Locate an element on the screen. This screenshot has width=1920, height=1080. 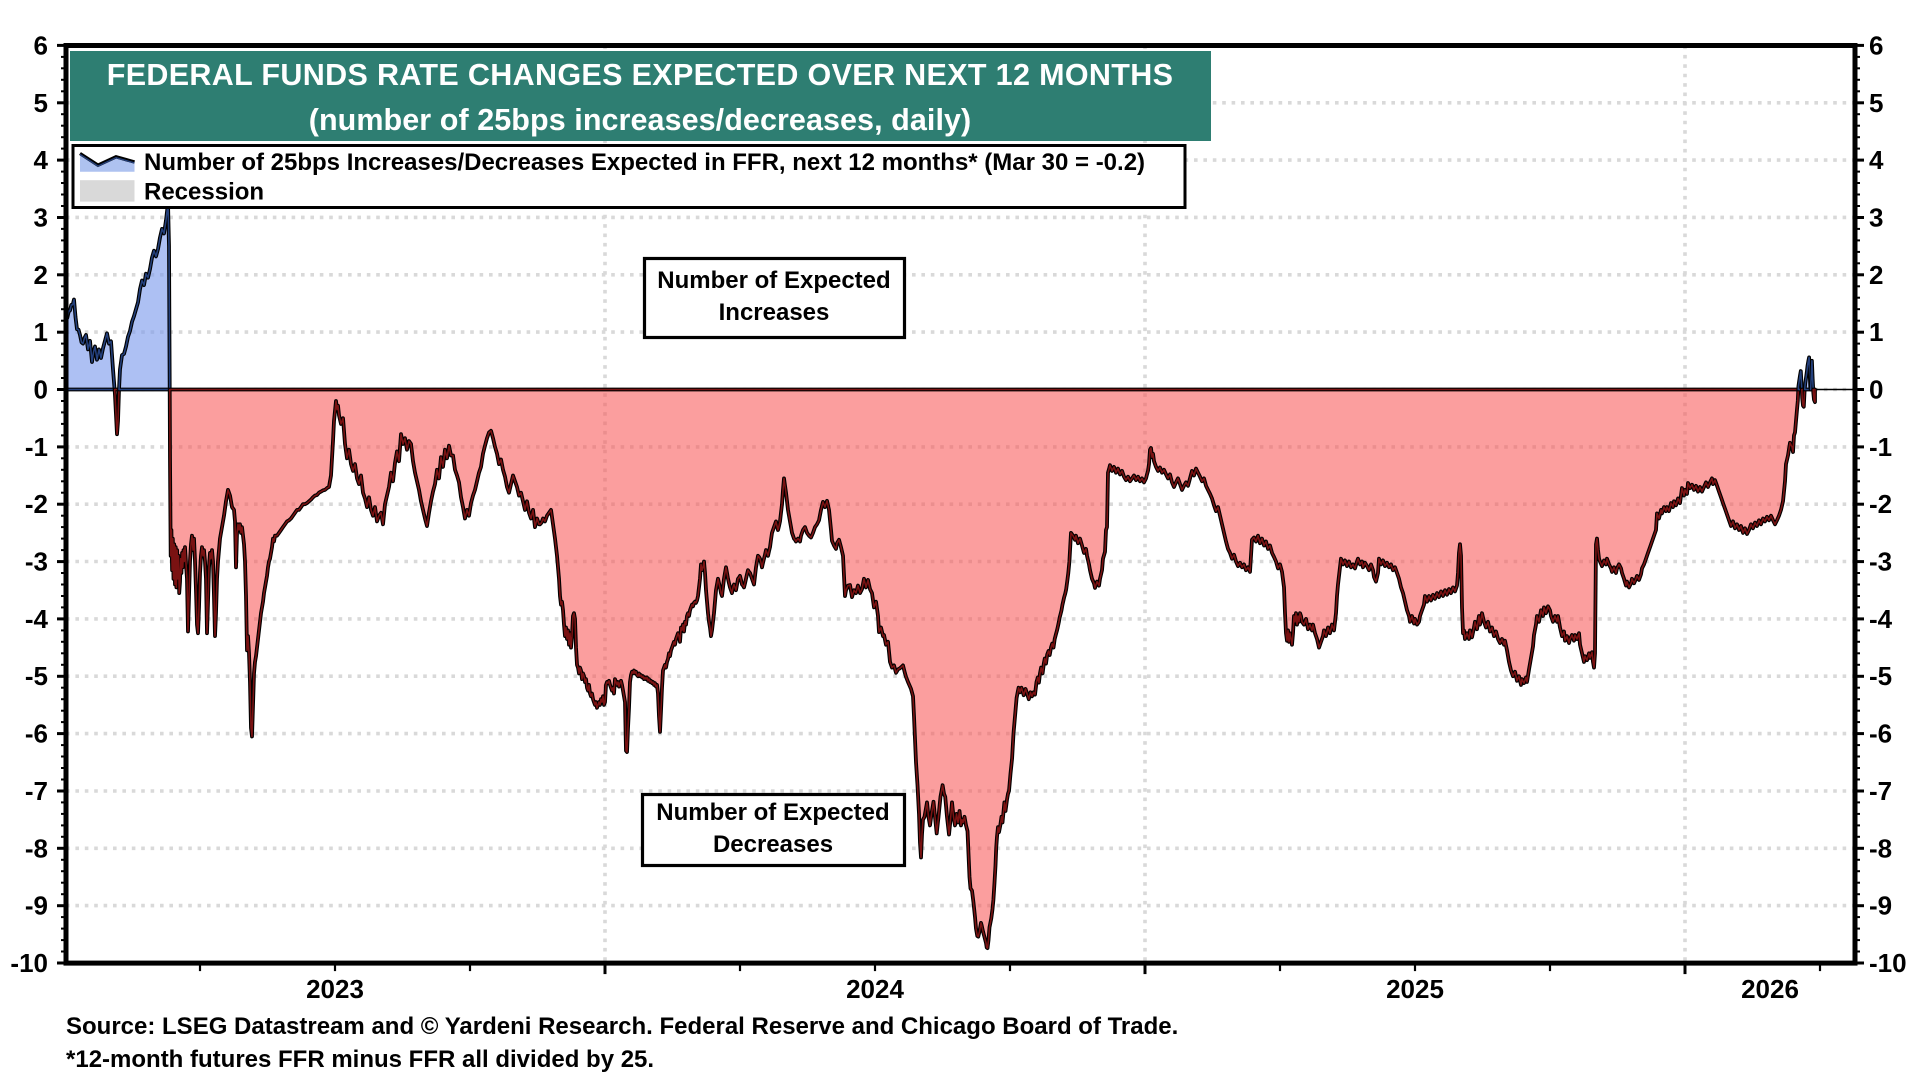
svg-text: Increases is located at coordinates (774, 312).